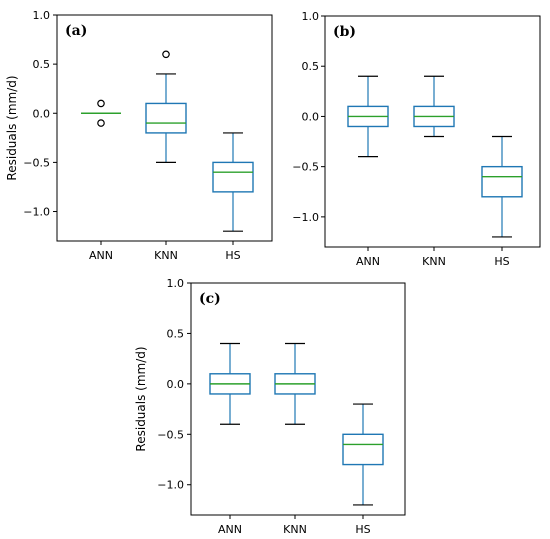 The width and height of the screenshot is (550, 539). What do you see at coordinates (210, 299) in the screenshot?
I see `panel-label: (c)` at bounding box center [210, 299].